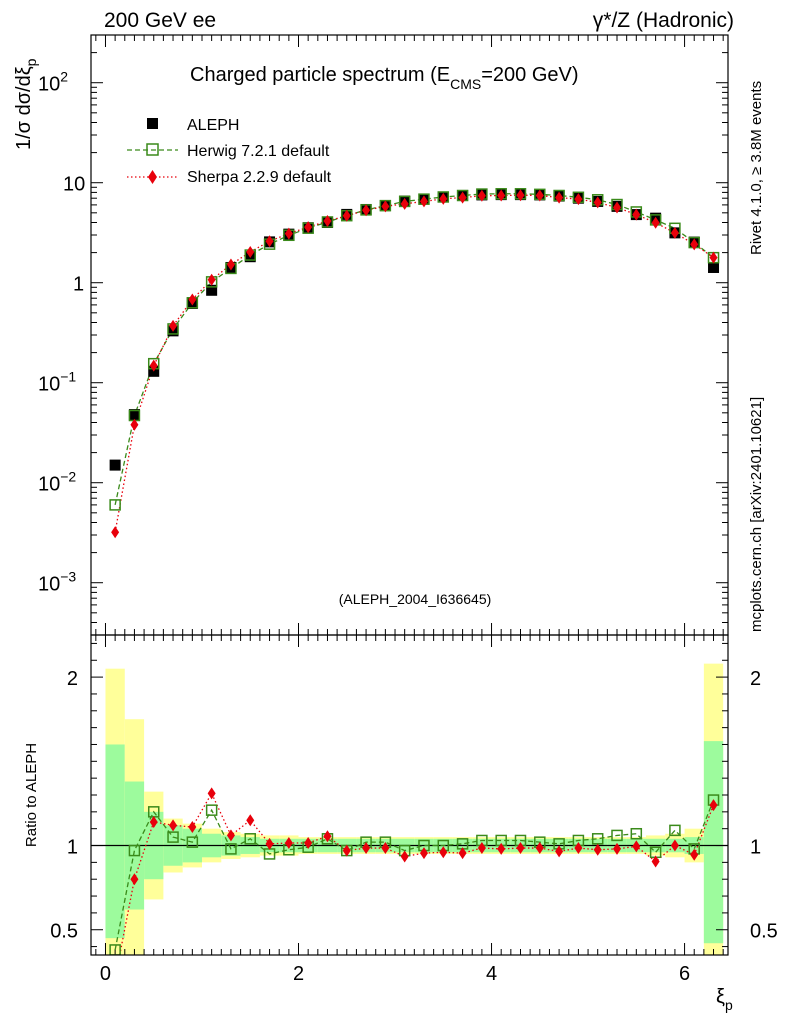 Image resolution: width=786 pixels, height=1024 pixels. I want to click on x-label-text: ξ, so click(720, 997).